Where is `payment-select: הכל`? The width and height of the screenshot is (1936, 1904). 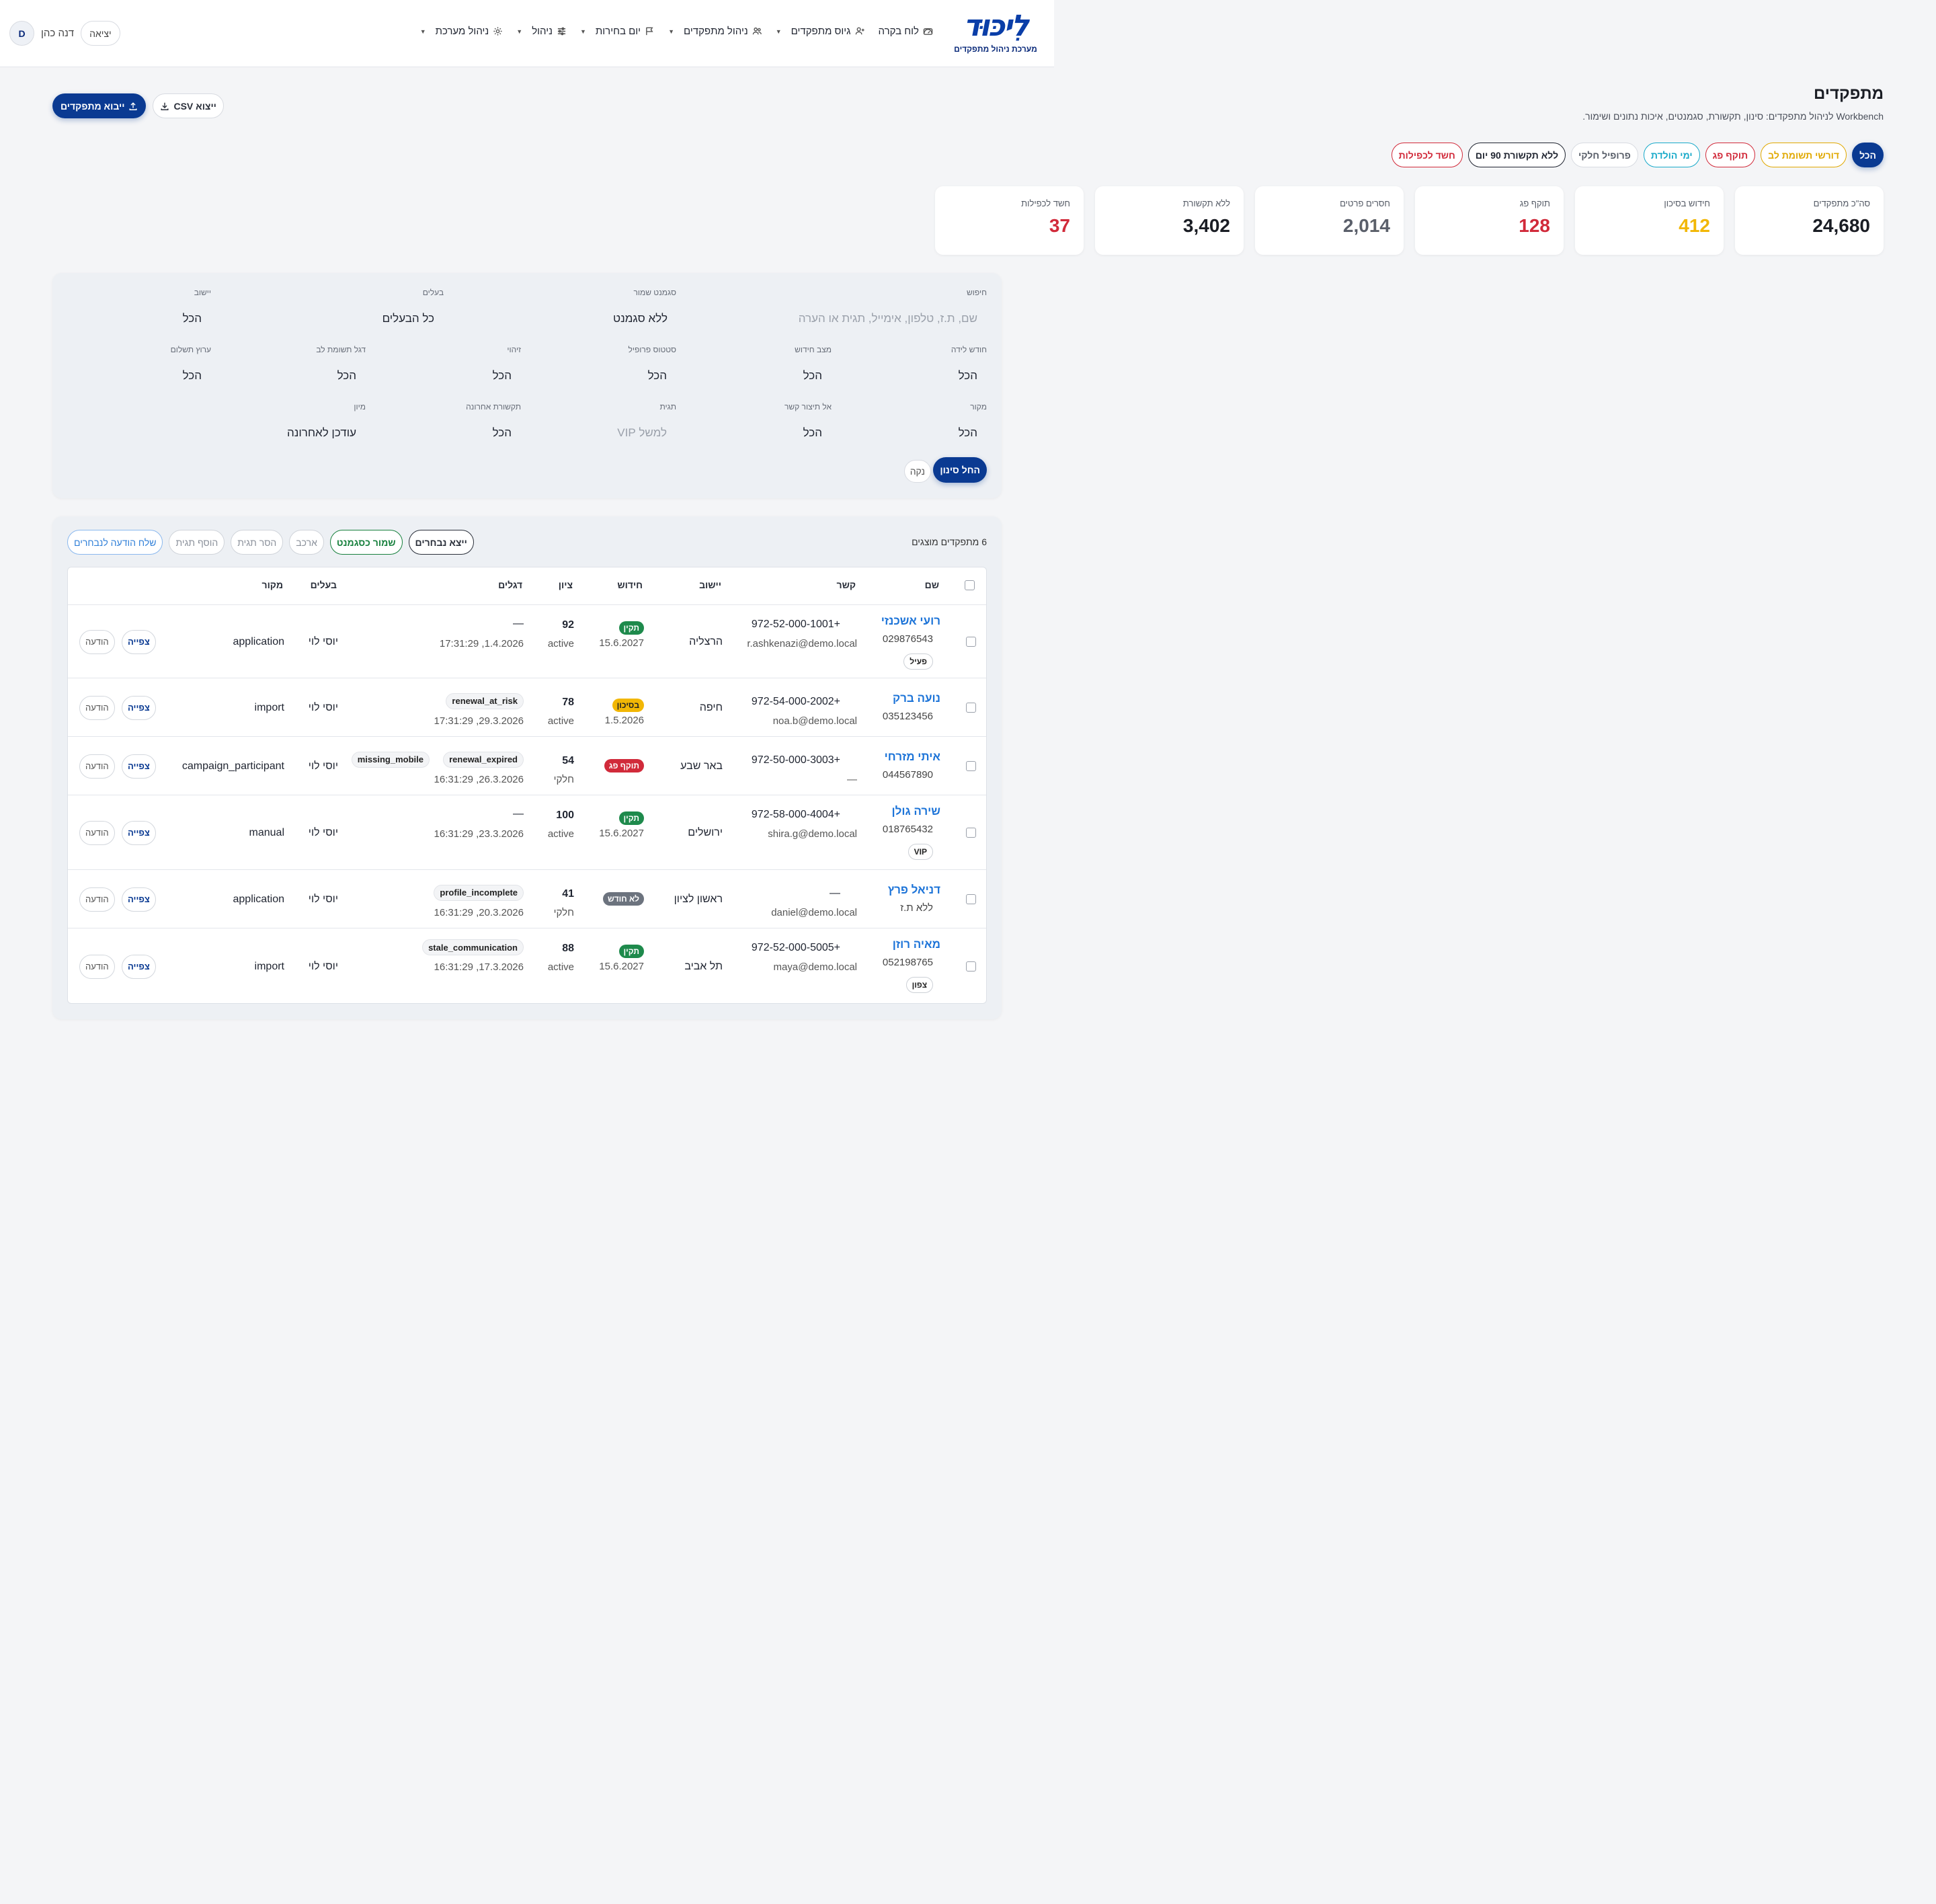
payment-select: הכל is located at coordinates (192, 376).